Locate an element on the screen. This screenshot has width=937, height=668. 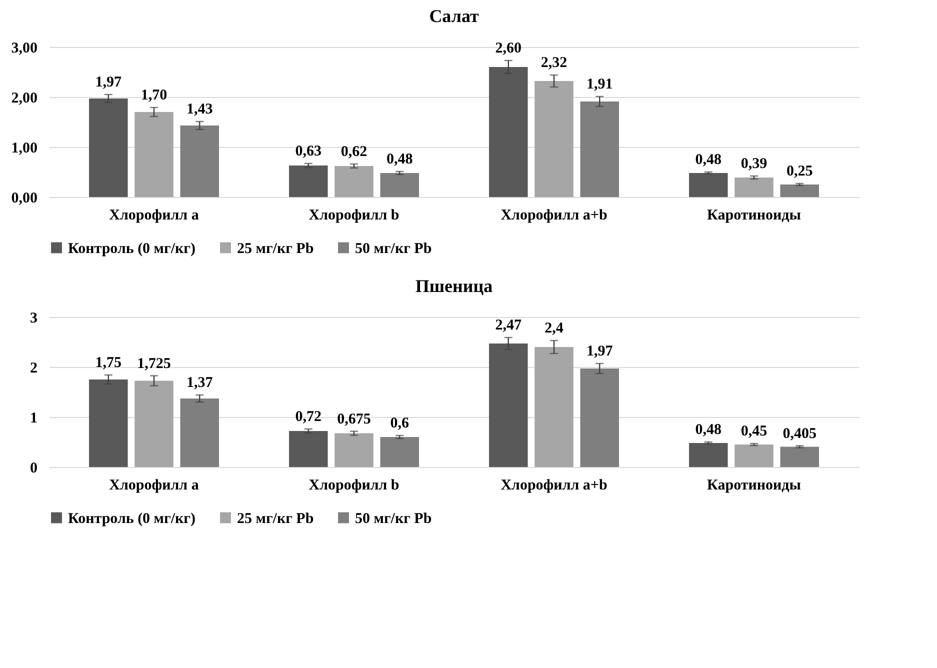
data-label: 1,37 is located at coordinates (200, 383).